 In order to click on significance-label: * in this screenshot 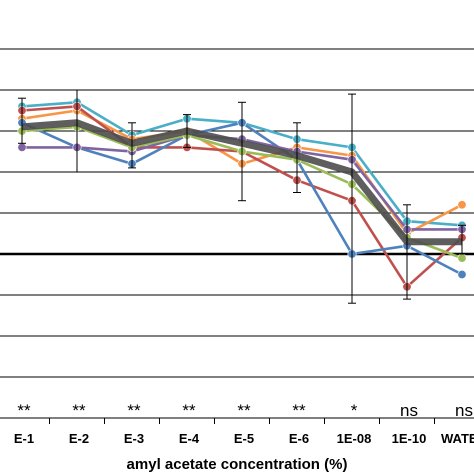, I will do `click(354, 410)`.